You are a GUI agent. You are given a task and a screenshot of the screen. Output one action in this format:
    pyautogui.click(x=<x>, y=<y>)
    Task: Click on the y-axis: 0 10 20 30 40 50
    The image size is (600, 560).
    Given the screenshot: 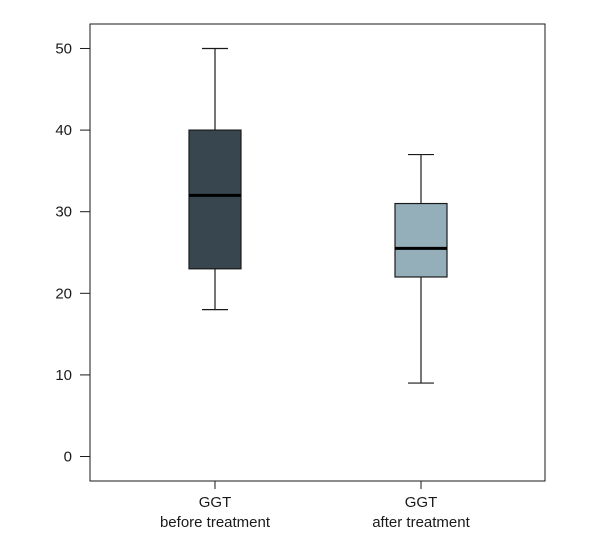 What is the action you would take?
    pyautogui.click(x=72, y=253)
    